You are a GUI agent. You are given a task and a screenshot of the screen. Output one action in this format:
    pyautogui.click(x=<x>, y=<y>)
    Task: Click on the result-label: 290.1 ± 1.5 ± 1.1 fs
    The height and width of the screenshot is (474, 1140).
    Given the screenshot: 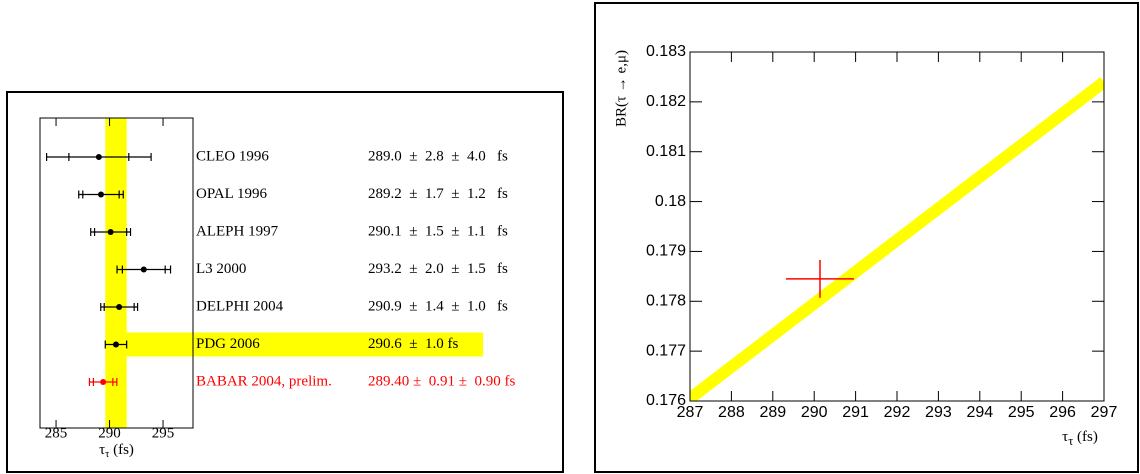 What is the action you would take?
    pyautogui.click(x=438, y=231)
    